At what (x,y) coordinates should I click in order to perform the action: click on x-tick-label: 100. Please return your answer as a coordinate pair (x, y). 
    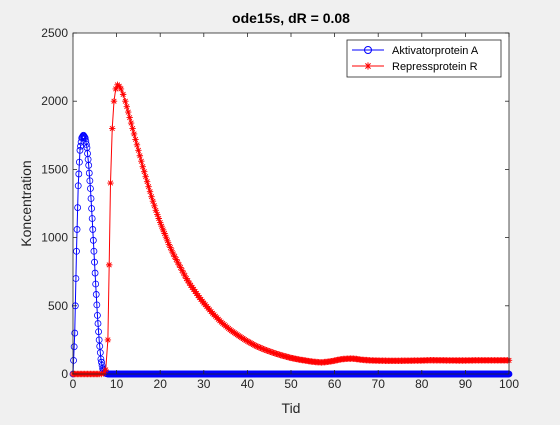
    Looking at the image, I should click on (509, 384).